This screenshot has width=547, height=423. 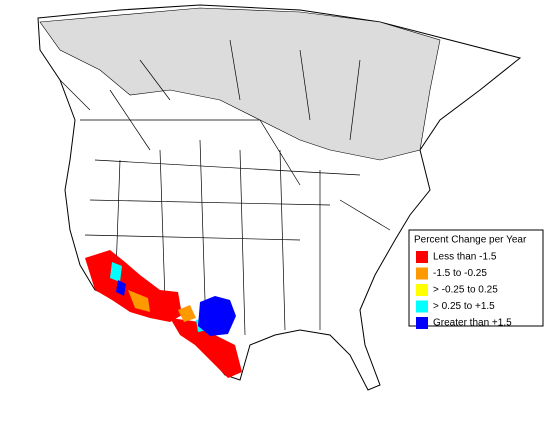 What do you see at coordinates (465, 290) in the screenshot?
I see `legend-label: > -0.25 to 0.25` at bounding box center [465, 290].